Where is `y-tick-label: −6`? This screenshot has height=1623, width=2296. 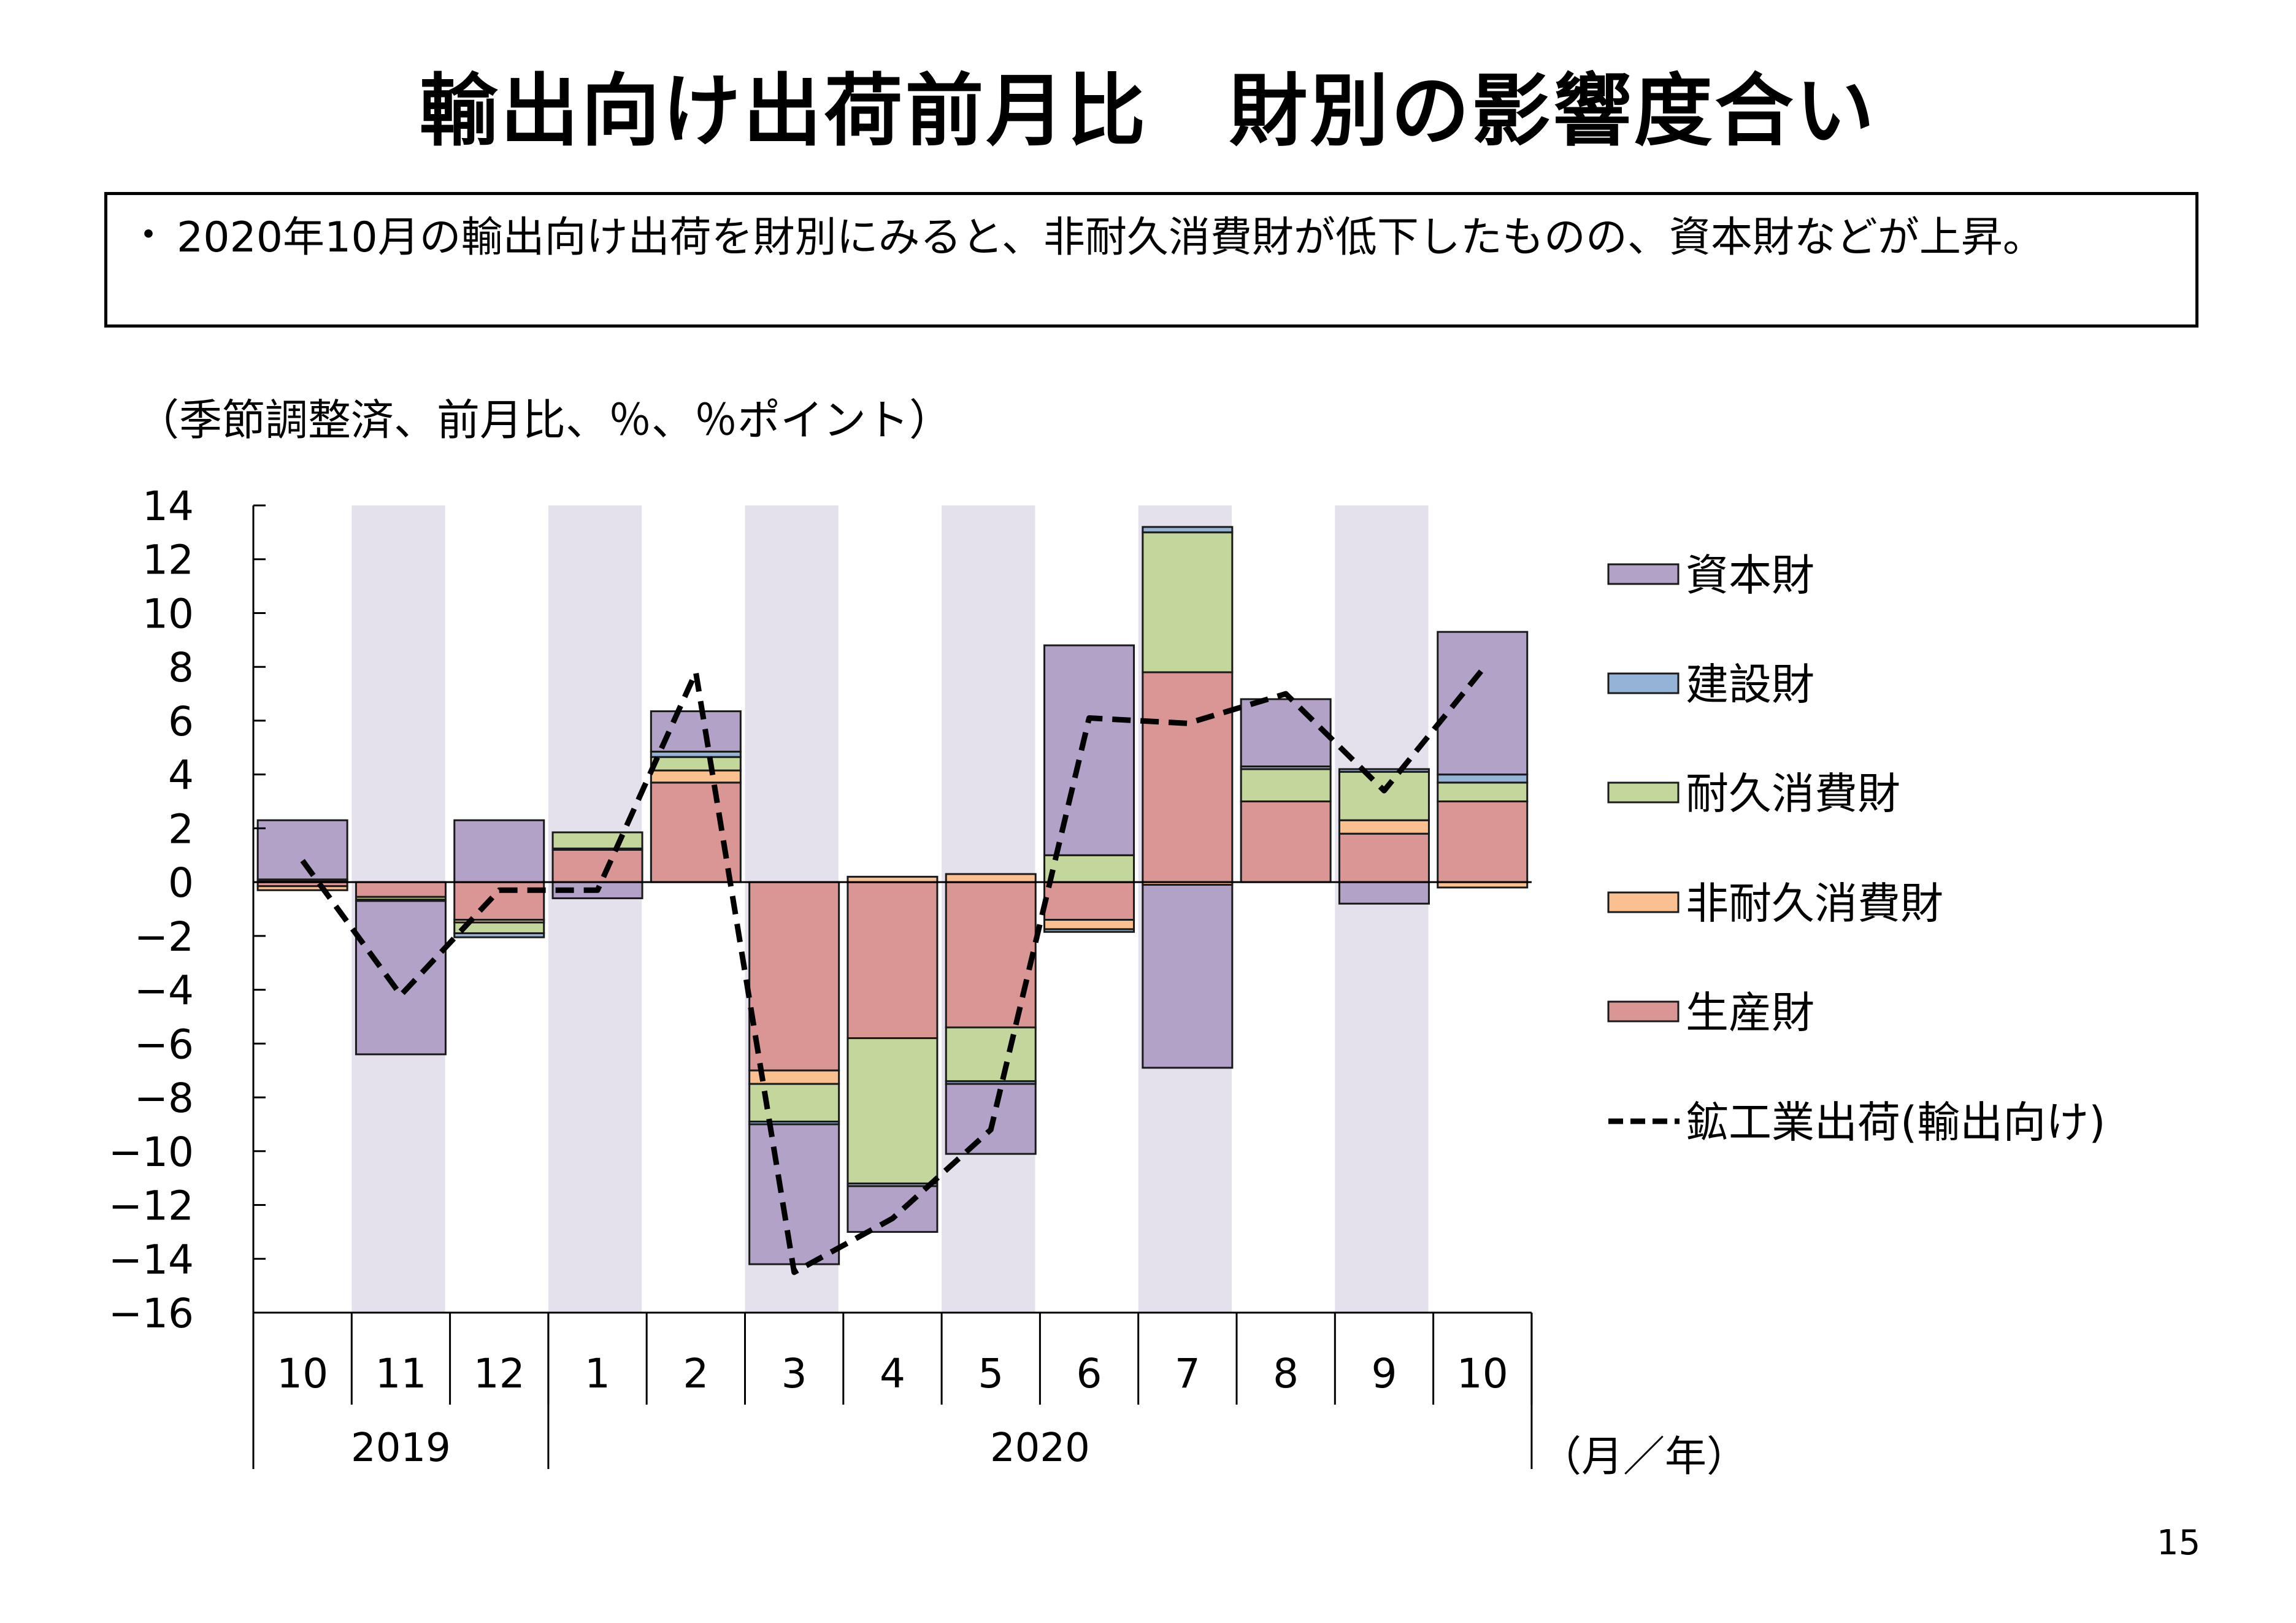
y-tick-label: −6 is located at coordinates (164, 1044).